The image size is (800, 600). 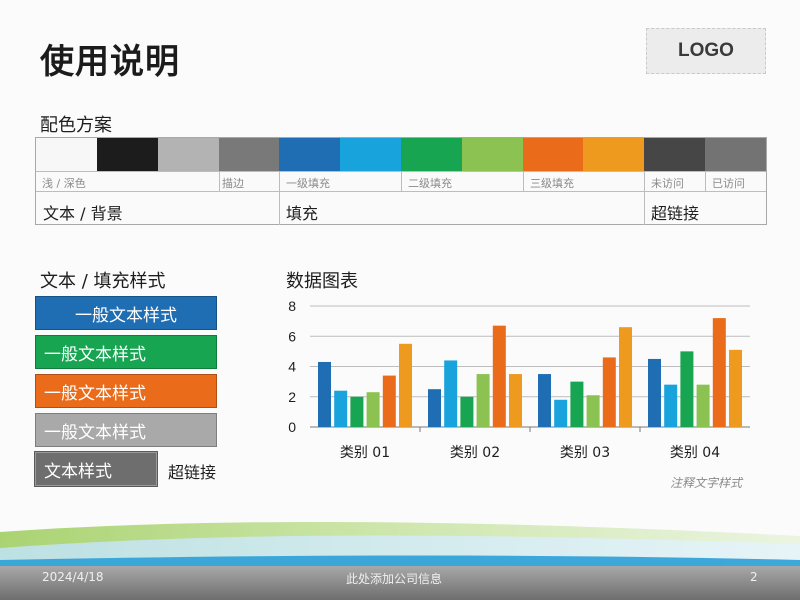 What do you see at coordinates (66, 154) in the screenshot?
I see `swatch-light` at bounding box center [66, 154].